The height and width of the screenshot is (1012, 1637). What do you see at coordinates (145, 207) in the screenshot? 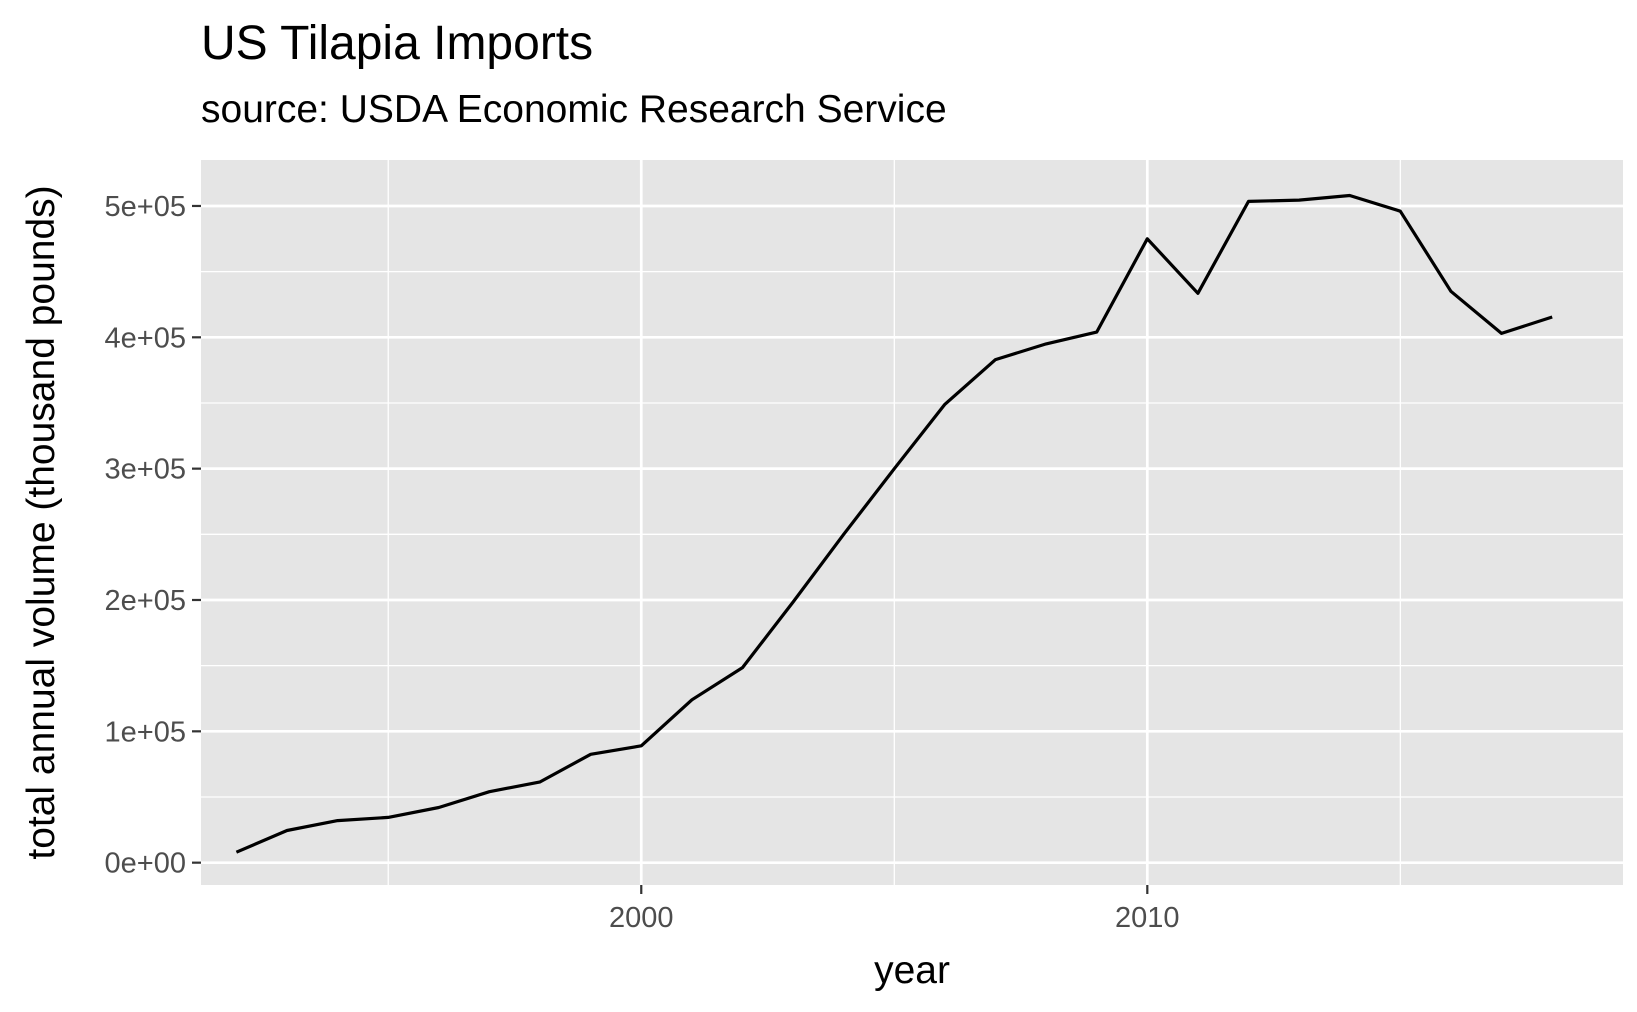
I see `y-tick-label: 5e+05` at bounding box center [145, 207].